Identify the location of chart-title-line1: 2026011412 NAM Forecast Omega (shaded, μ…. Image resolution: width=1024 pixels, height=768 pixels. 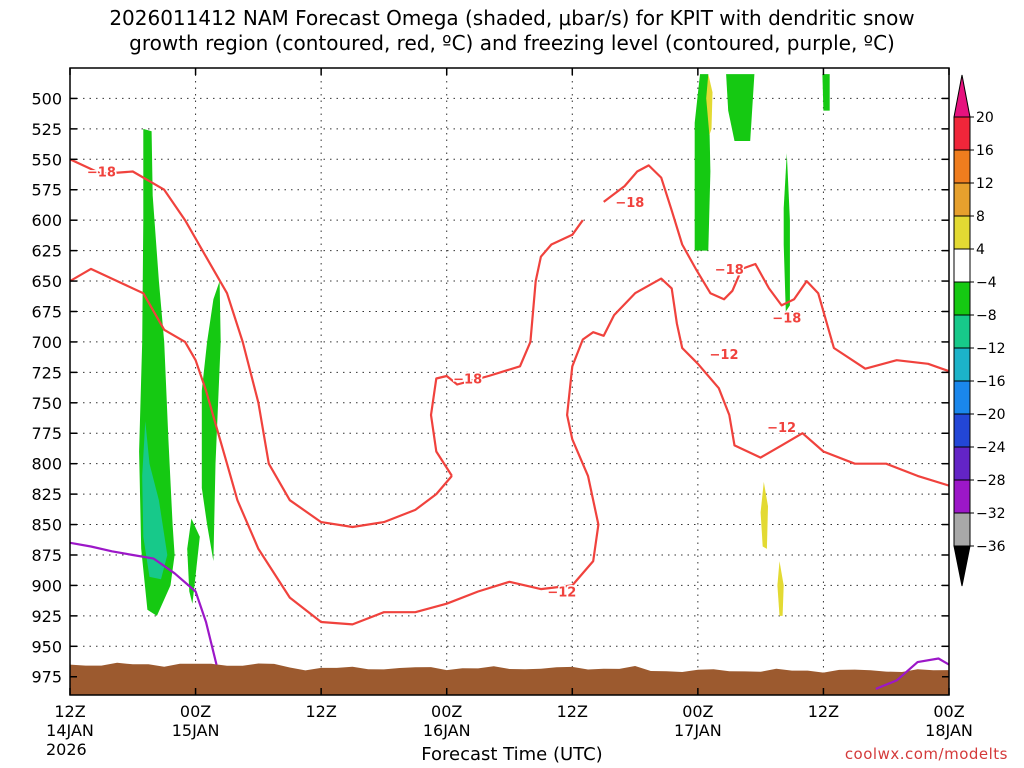
(512, 18).